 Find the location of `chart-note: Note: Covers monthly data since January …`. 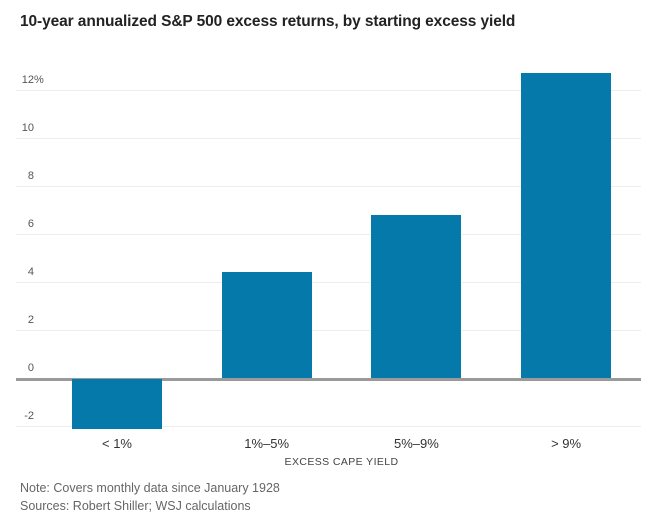

chart-note: Note: Covers monthly data since January … is located at coordinates (150, 488).